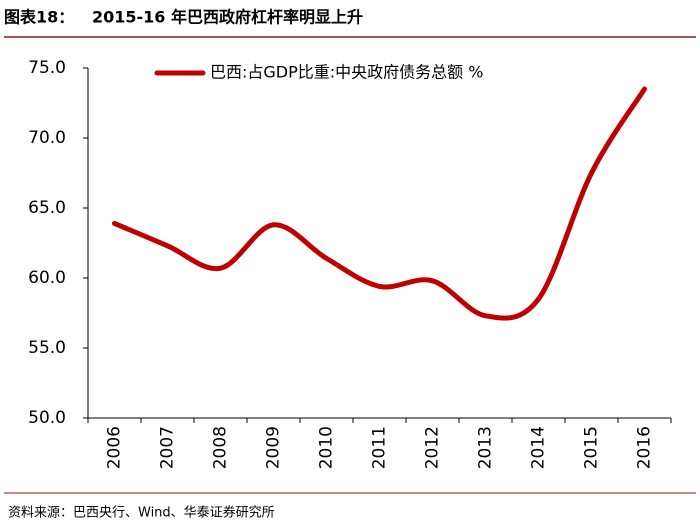 Image resolution: width=700 pixels, height=526 pixels. What do you see at coordinates (274, 447) in the screenshot?
I see `x-tick-label: 2009` at bounding box center [274, 447].